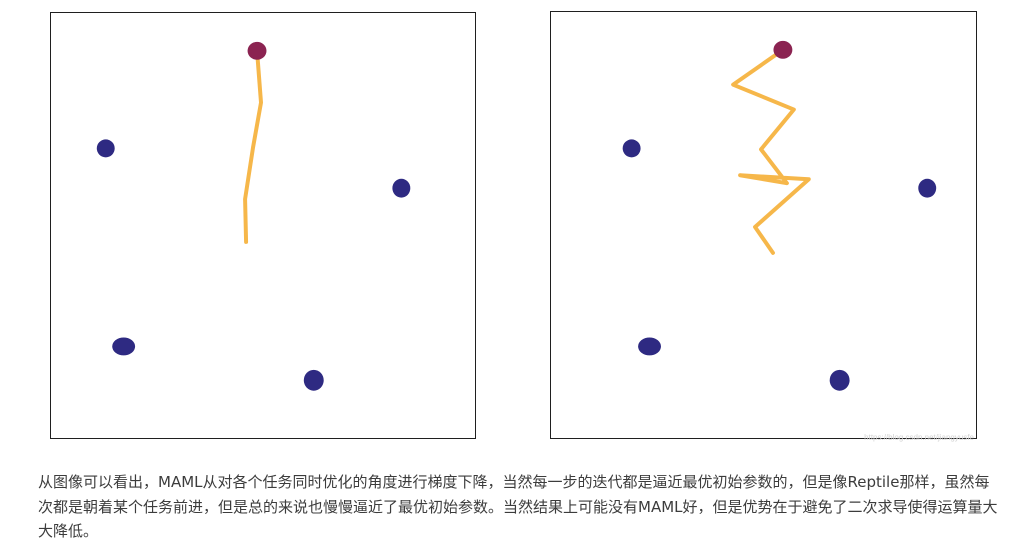  I want to click on reptile-optimization-path, so click(771, 151).